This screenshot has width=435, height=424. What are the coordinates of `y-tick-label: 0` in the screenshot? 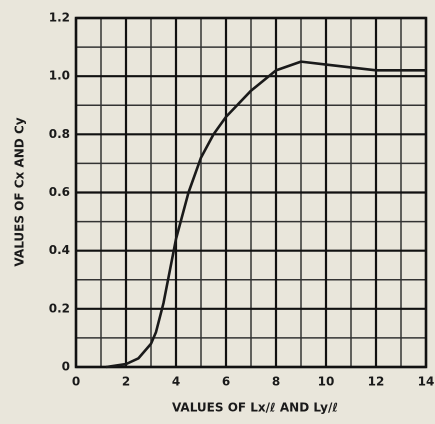 It's located at (66, 367).